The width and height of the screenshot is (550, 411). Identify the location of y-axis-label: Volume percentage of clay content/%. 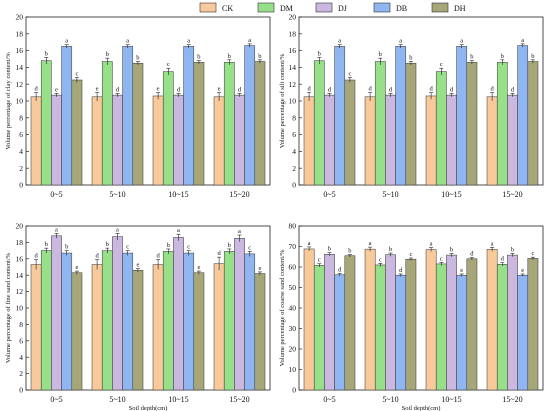
(8, 101).